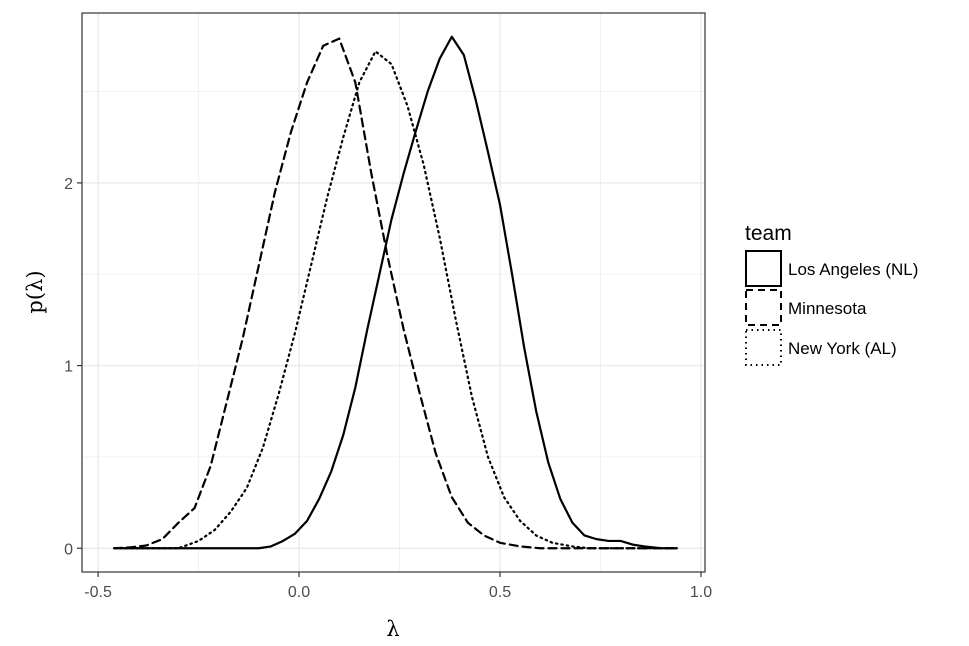  What do you see at coordinates (763, 347) in the screenshot?
I see `legend-key-dotted` at bounding box center [763, 347].